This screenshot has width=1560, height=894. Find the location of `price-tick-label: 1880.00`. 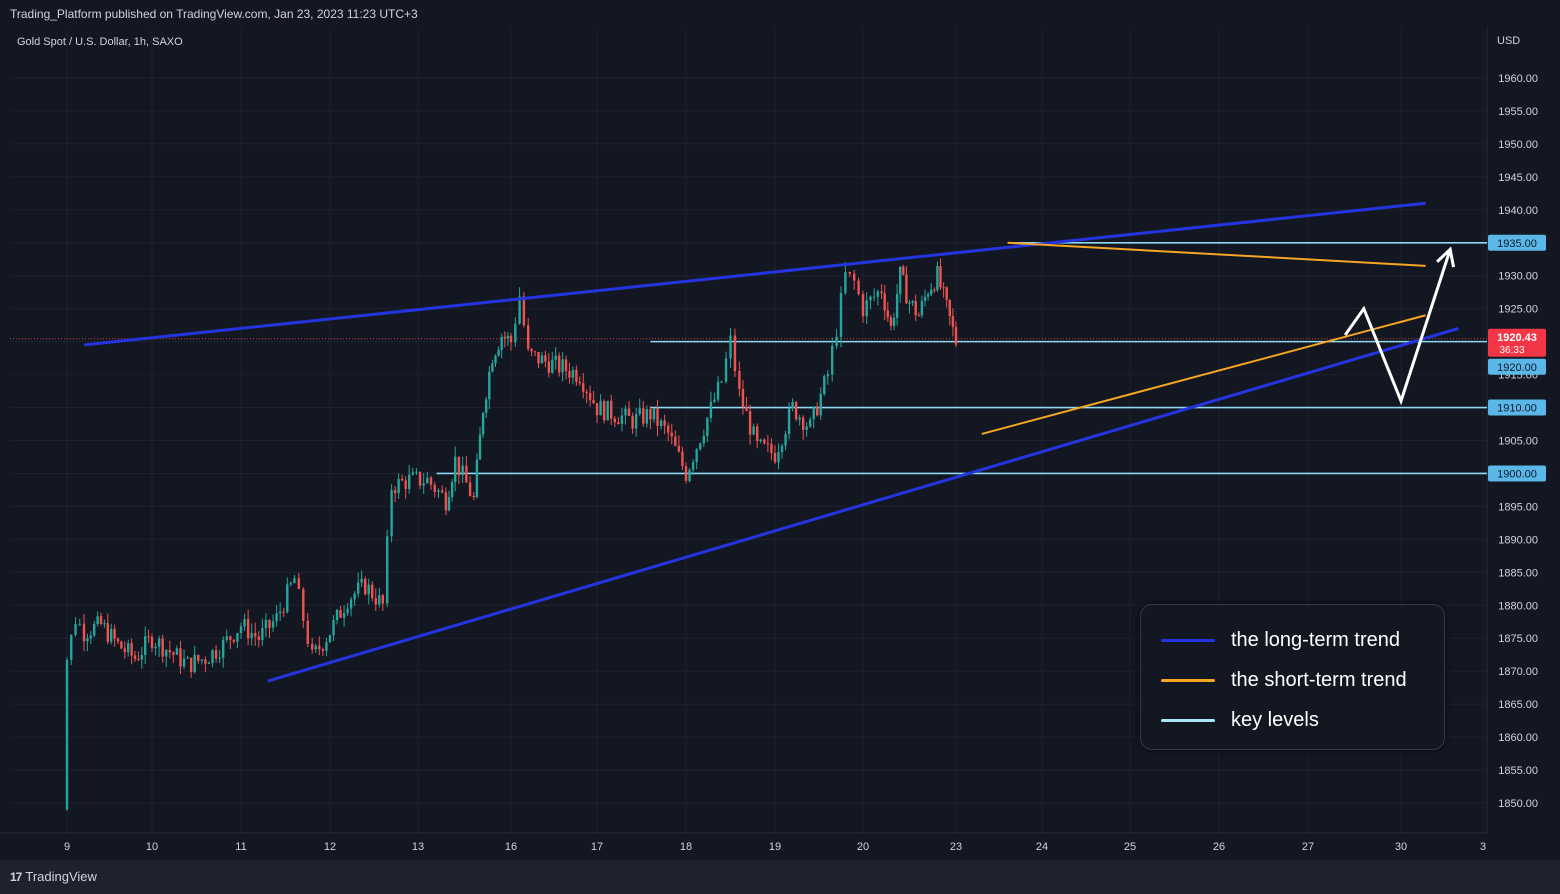

price-tick-label: 1880.00 is located at coordinates (1518, 606).